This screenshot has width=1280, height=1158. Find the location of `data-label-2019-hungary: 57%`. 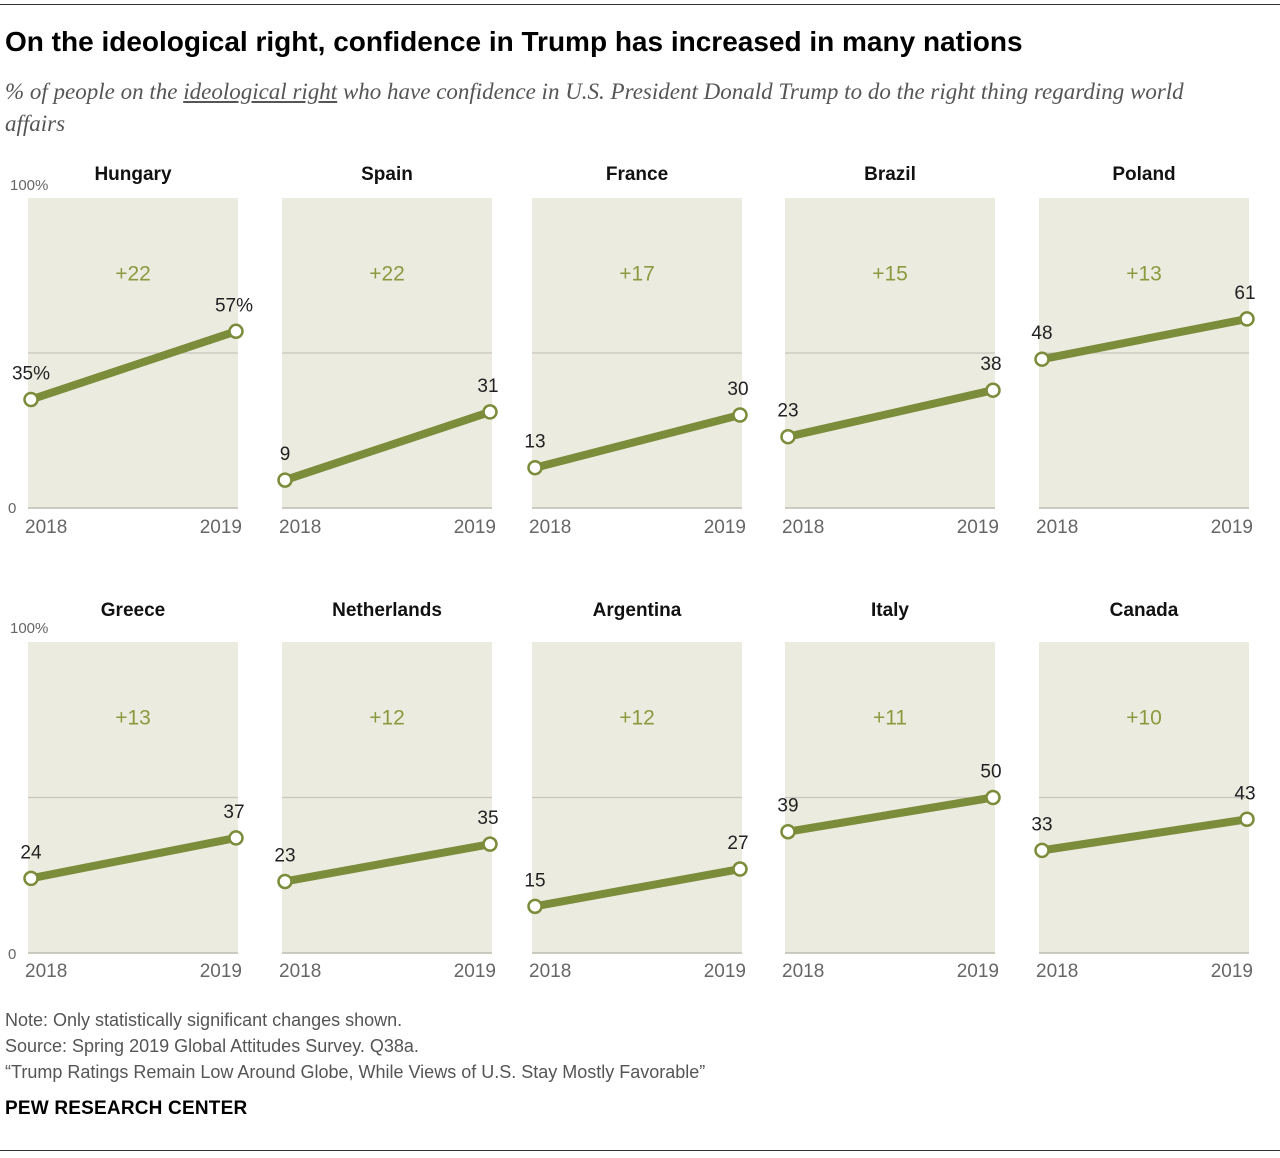

data-label-2019-hungary: 57% is located at coordinates (234, 305).